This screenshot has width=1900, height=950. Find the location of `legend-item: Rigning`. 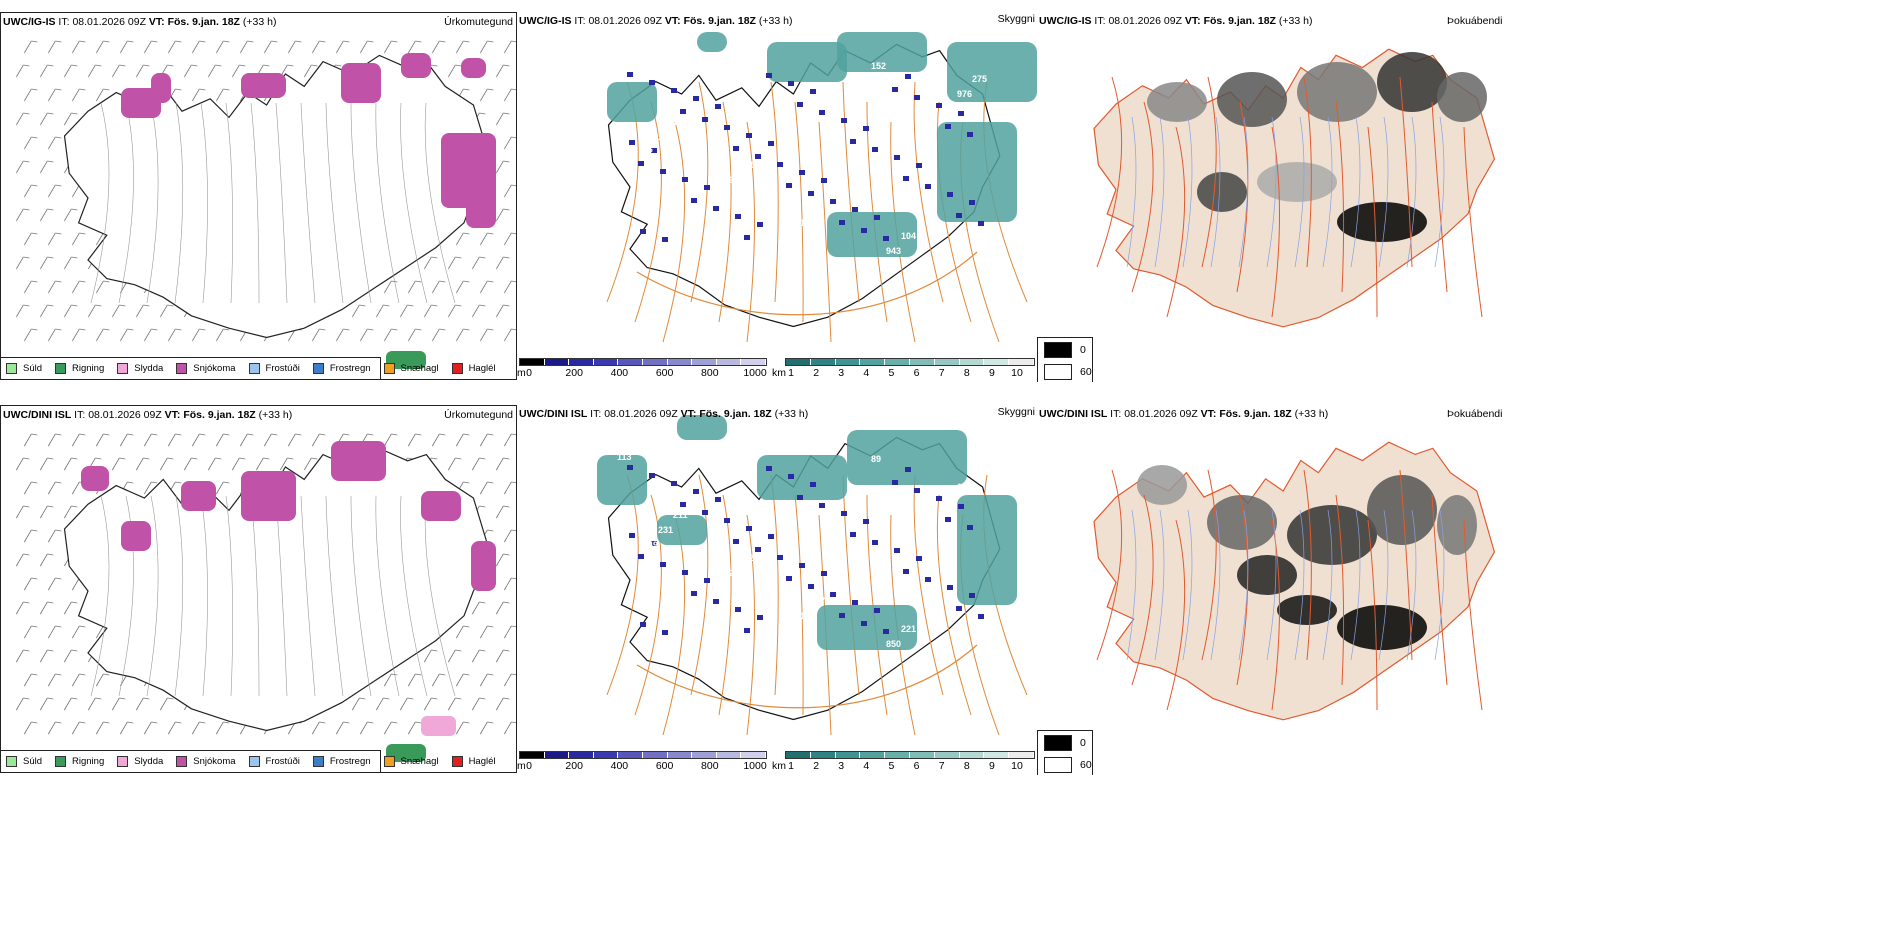

legend-item: Rigning is located at coordinates (79, 761).